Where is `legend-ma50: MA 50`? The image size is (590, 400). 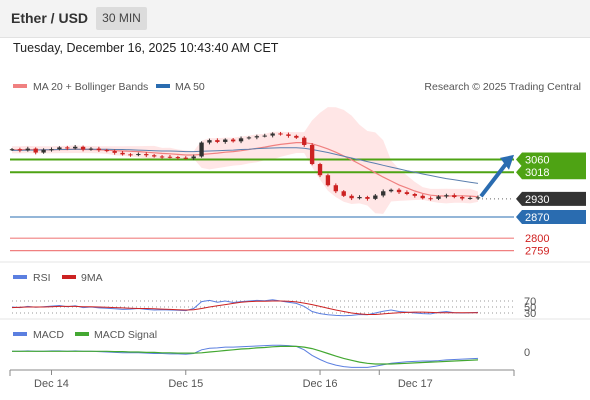
legend-ma50: MA 50 is located at coordinates (180, 87).